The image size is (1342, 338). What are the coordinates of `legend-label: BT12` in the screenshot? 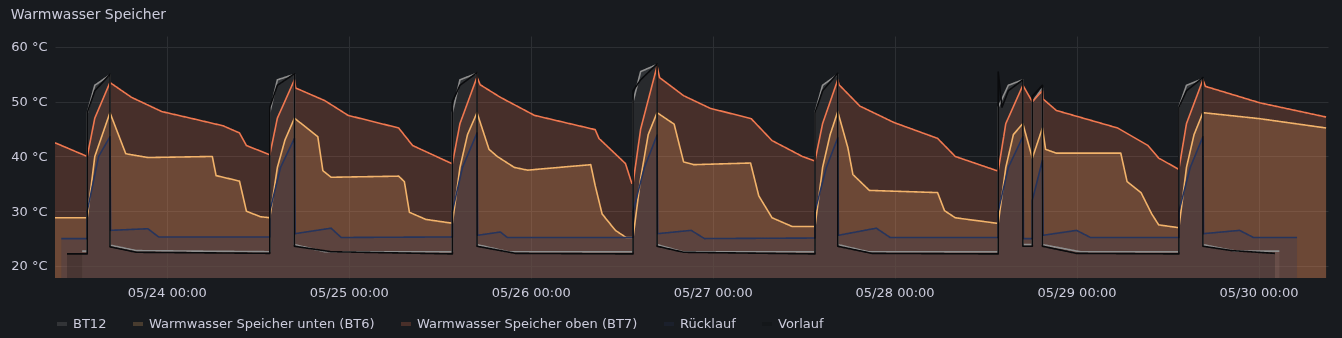 It's located at (90, 323).